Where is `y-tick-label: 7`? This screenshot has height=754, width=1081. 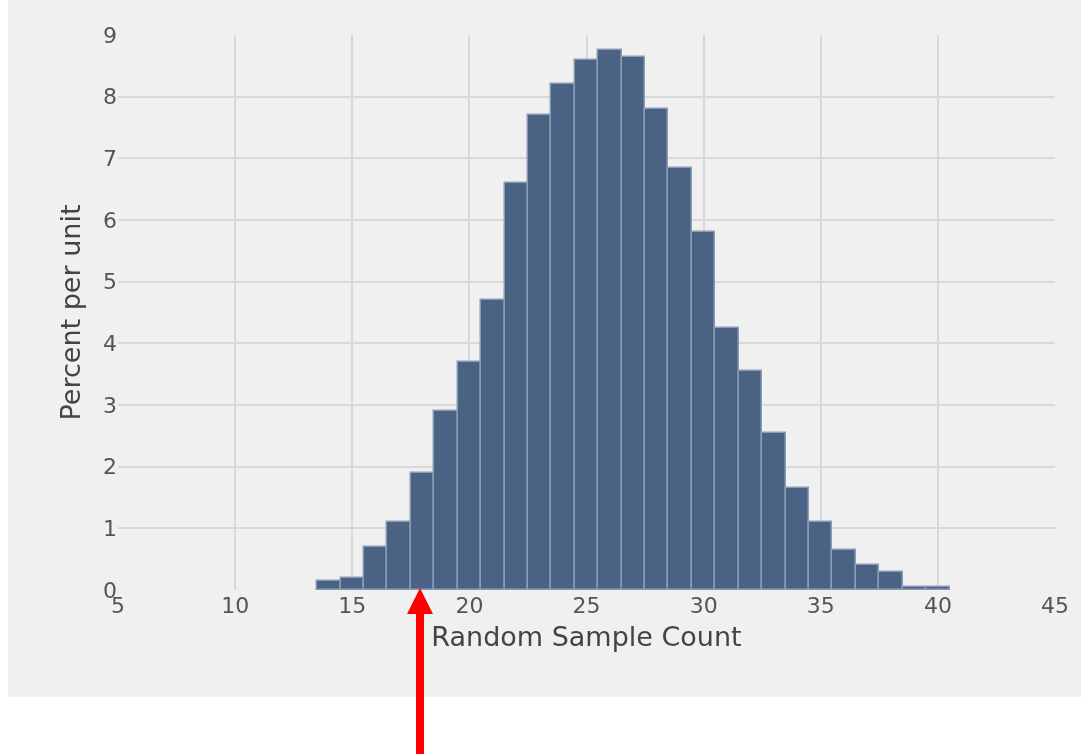 y-tick-label: 7 is located at coordinates (110, 159).